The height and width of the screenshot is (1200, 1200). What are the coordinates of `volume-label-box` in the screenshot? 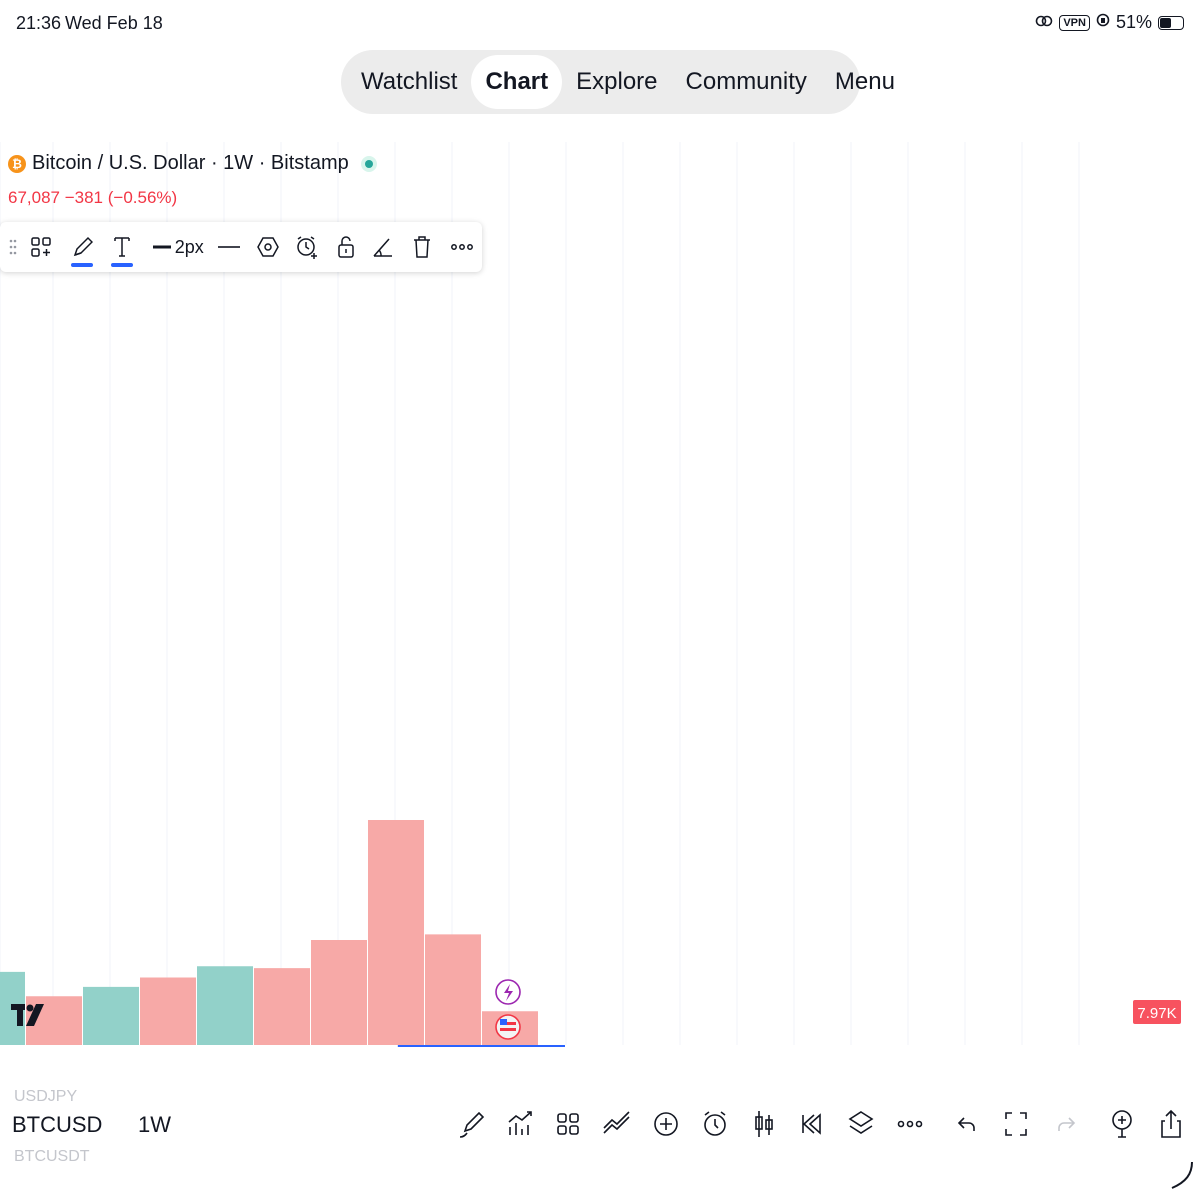 It's located at (1157, 1012).